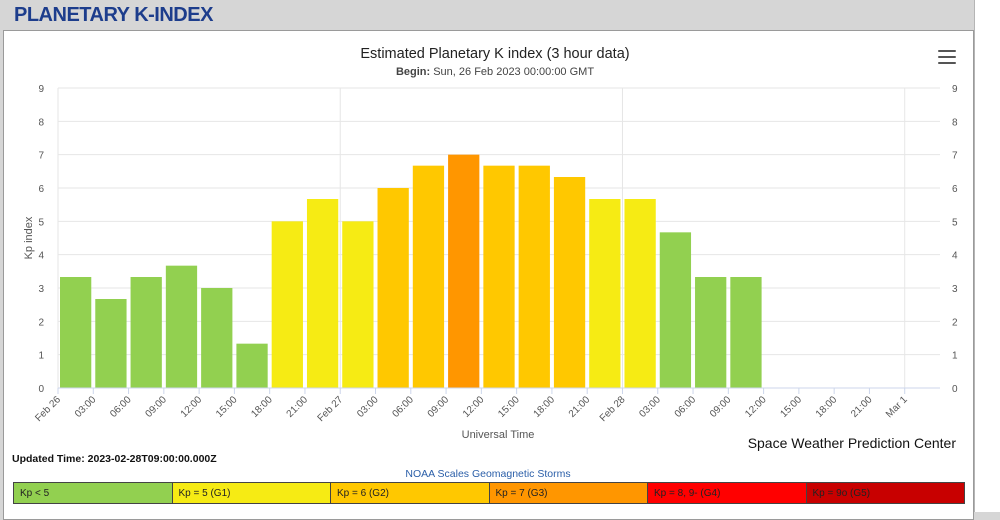 The image size is (1000, 520). Describe the element at coordinates (897, 407) in the screenshot. I see `x-tick-label: Mar 1` at that location.